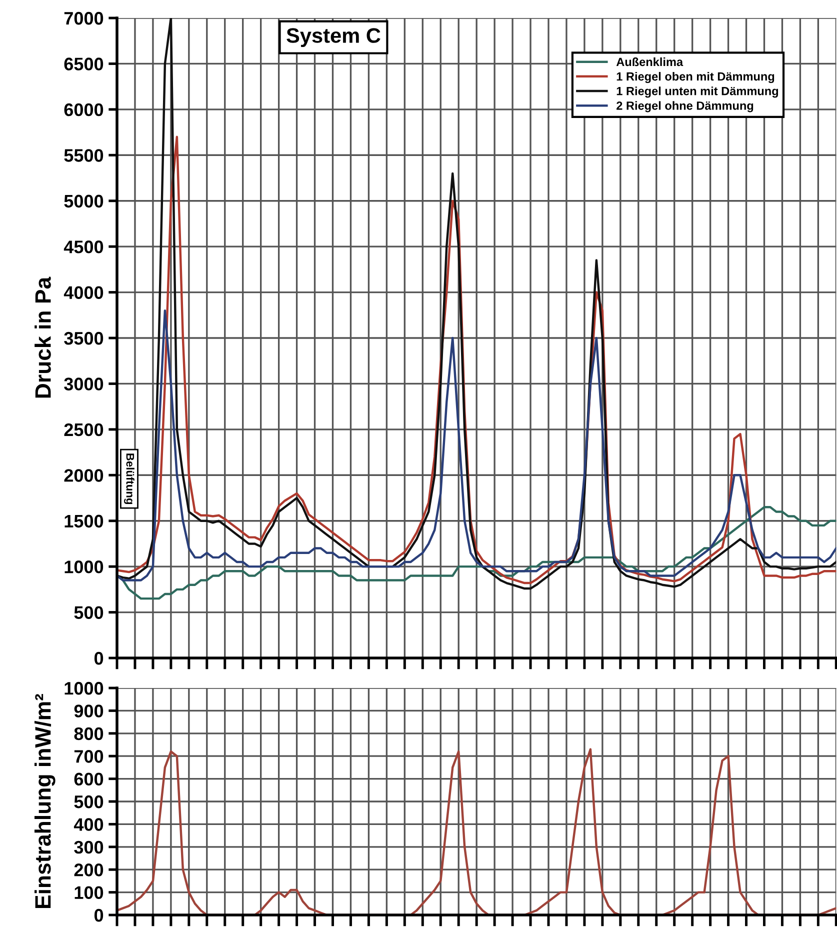  I want to click on legend-label: 1 Riegel unten mit Dämmung, so click(697, 92).